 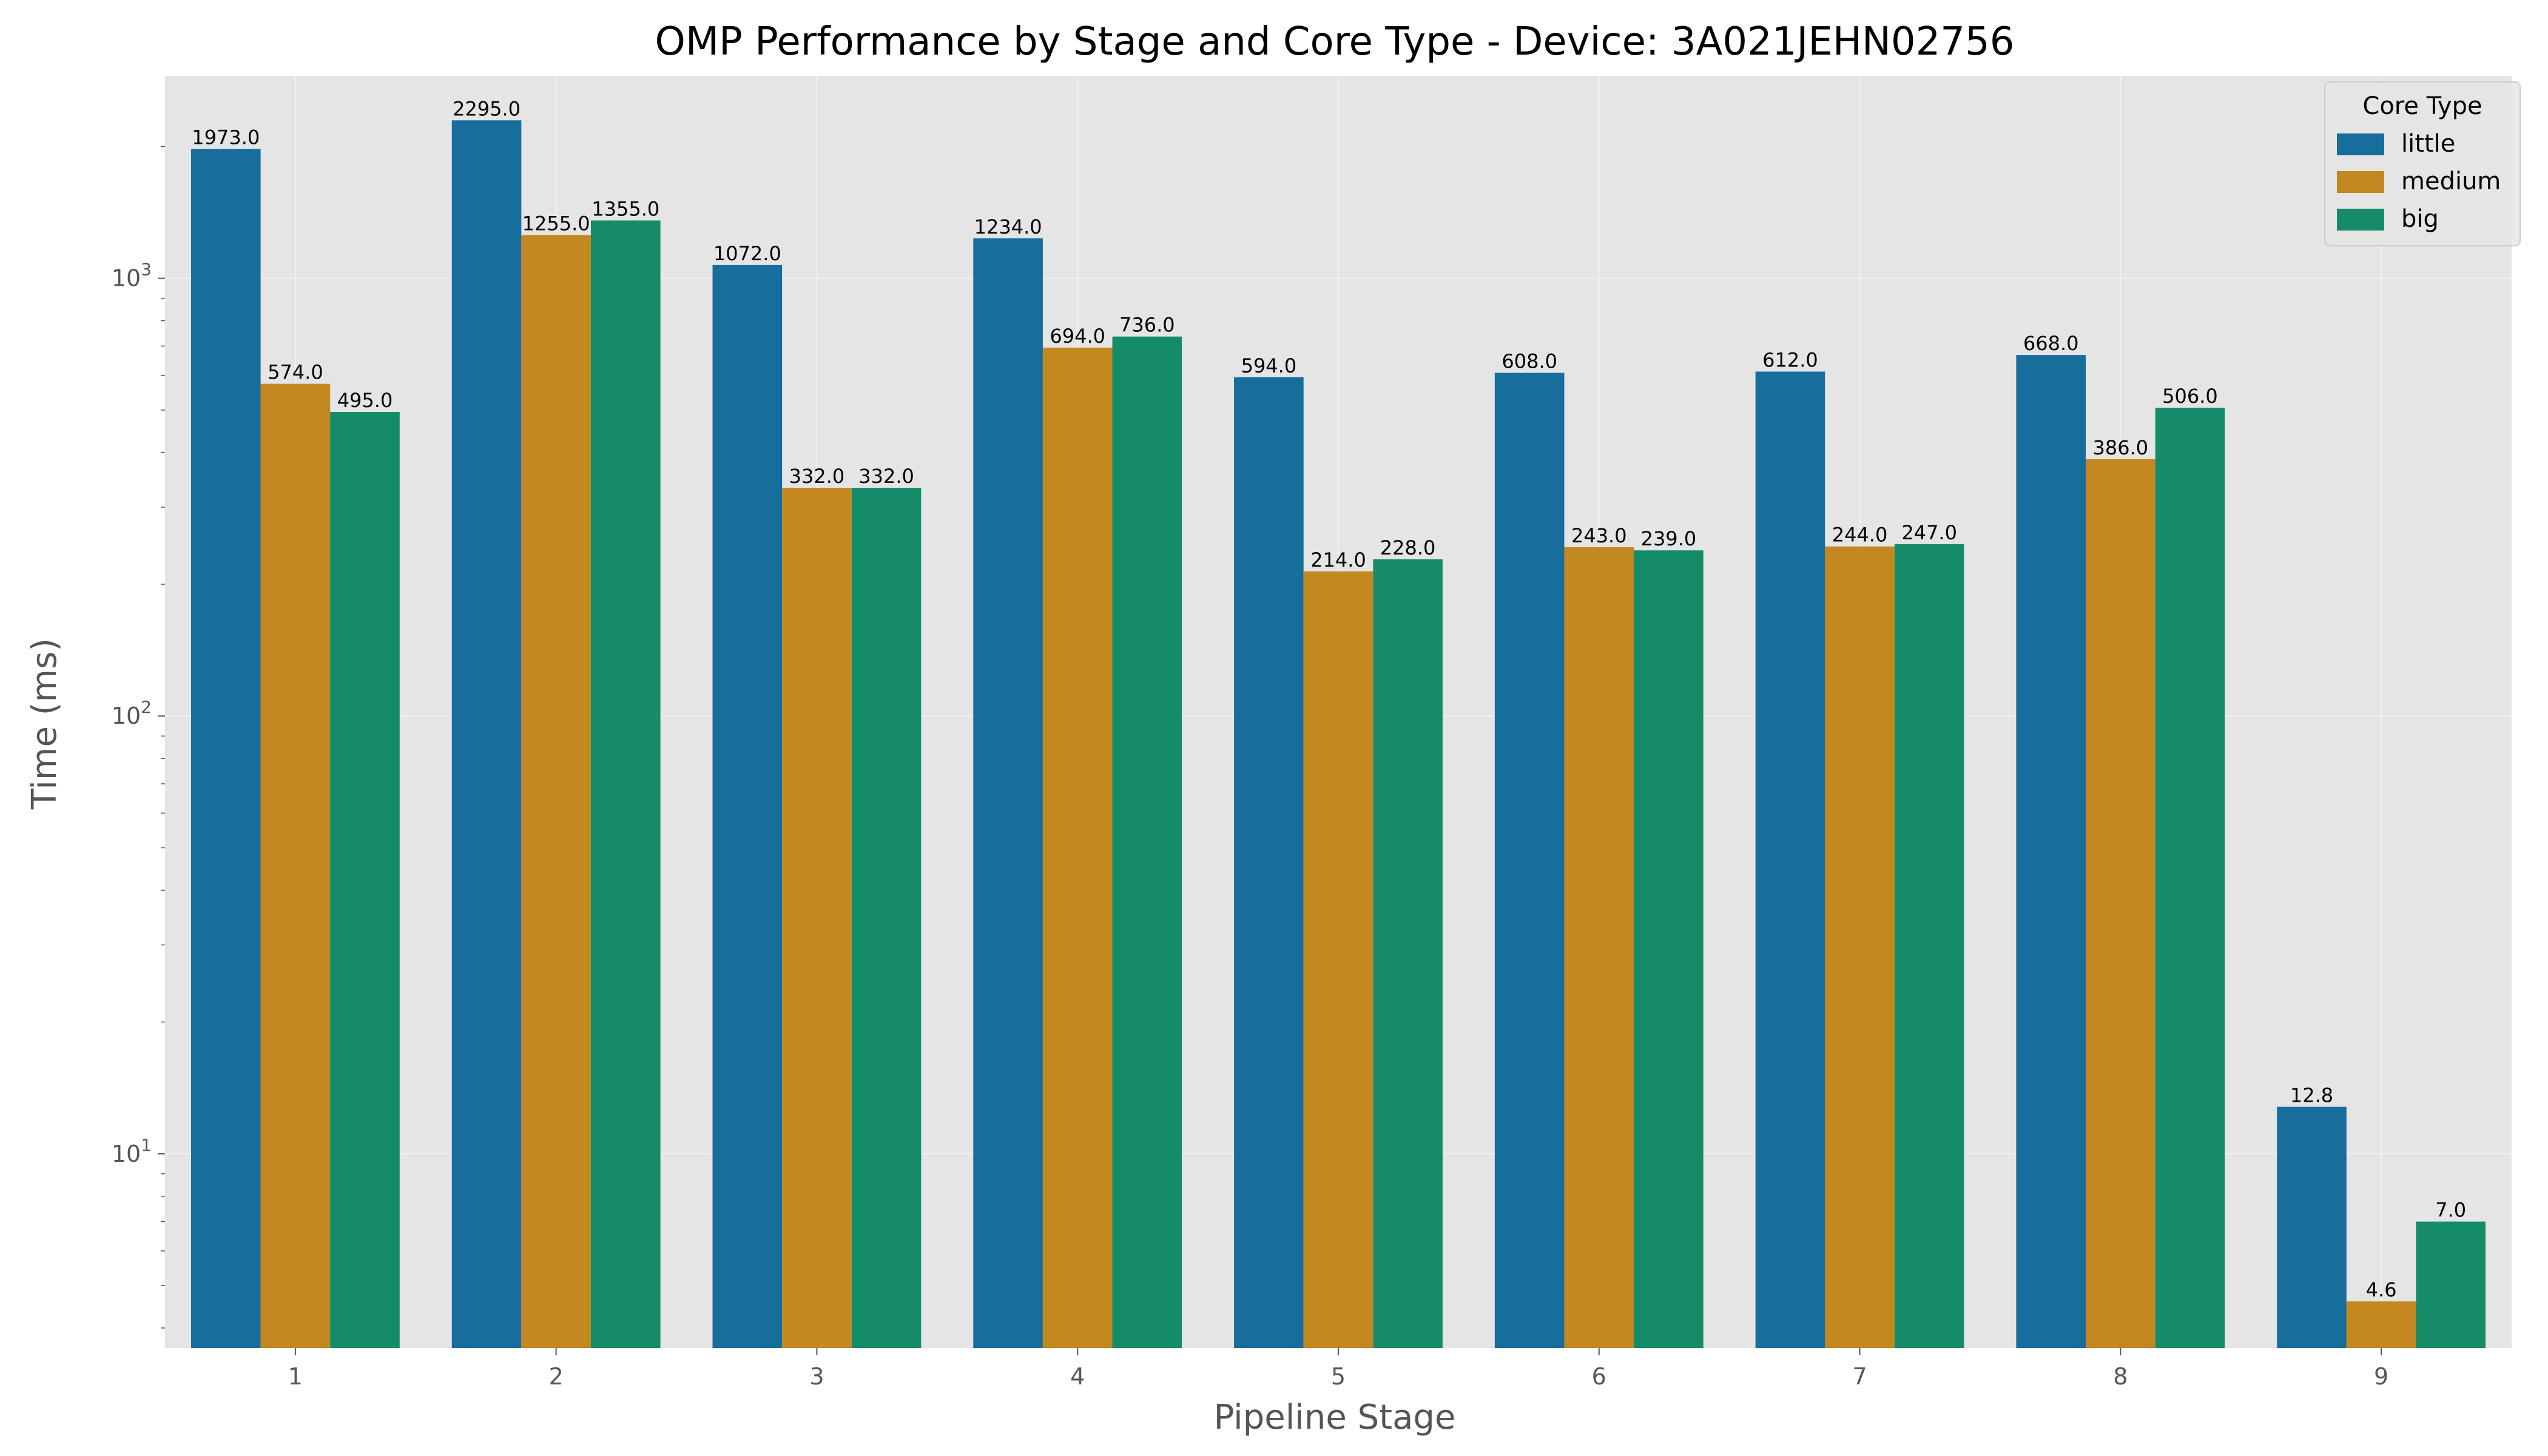 I want to click on bar-value-label: 495.0, so click(x=365, y=400).